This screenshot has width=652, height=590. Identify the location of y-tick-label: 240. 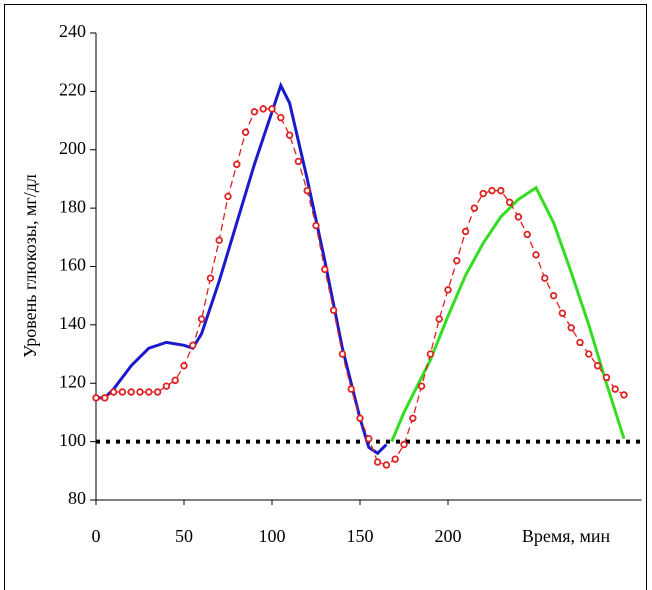
(72, 31).